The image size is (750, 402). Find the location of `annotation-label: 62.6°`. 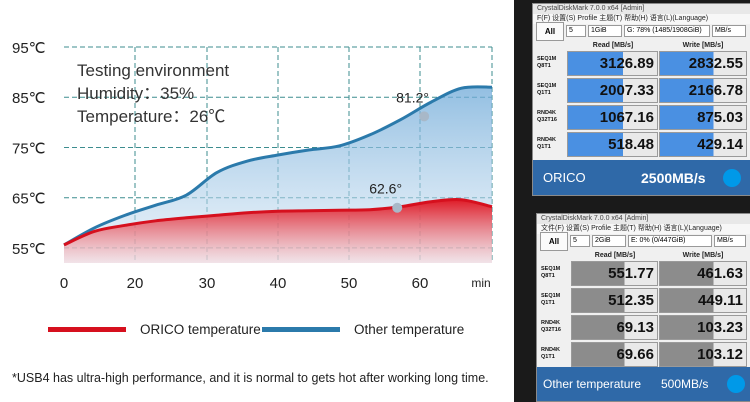

annotation-label: 62.6° is located at coordinates (385, 189).